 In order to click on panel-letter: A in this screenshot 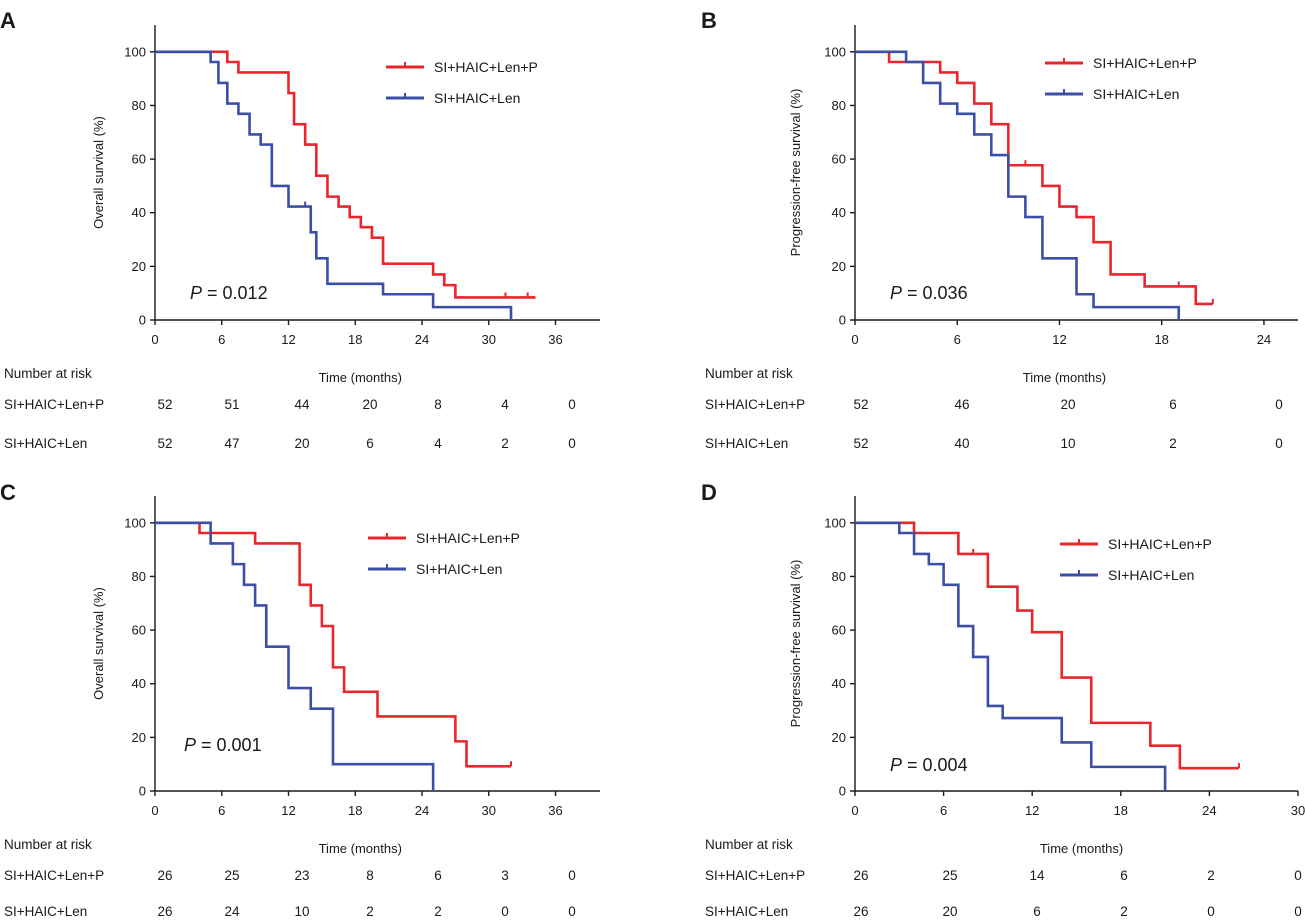, I will do `click(8, 20)`.